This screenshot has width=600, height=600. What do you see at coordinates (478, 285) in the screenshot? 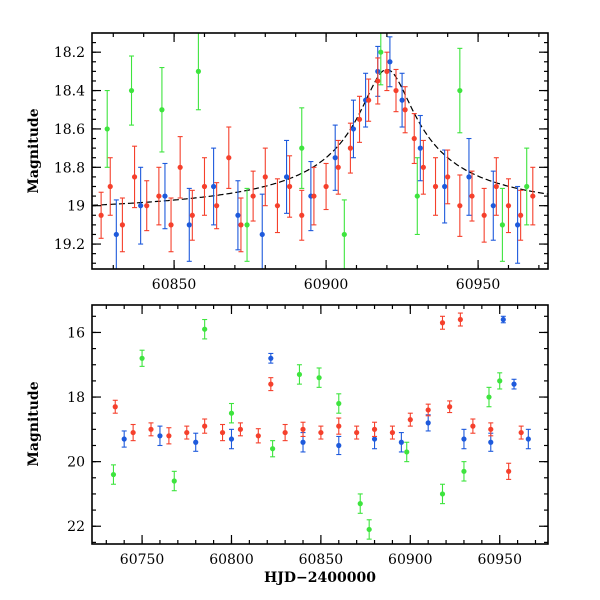
I see `x-tick-label: 60950` at bounding box center [478, 285].